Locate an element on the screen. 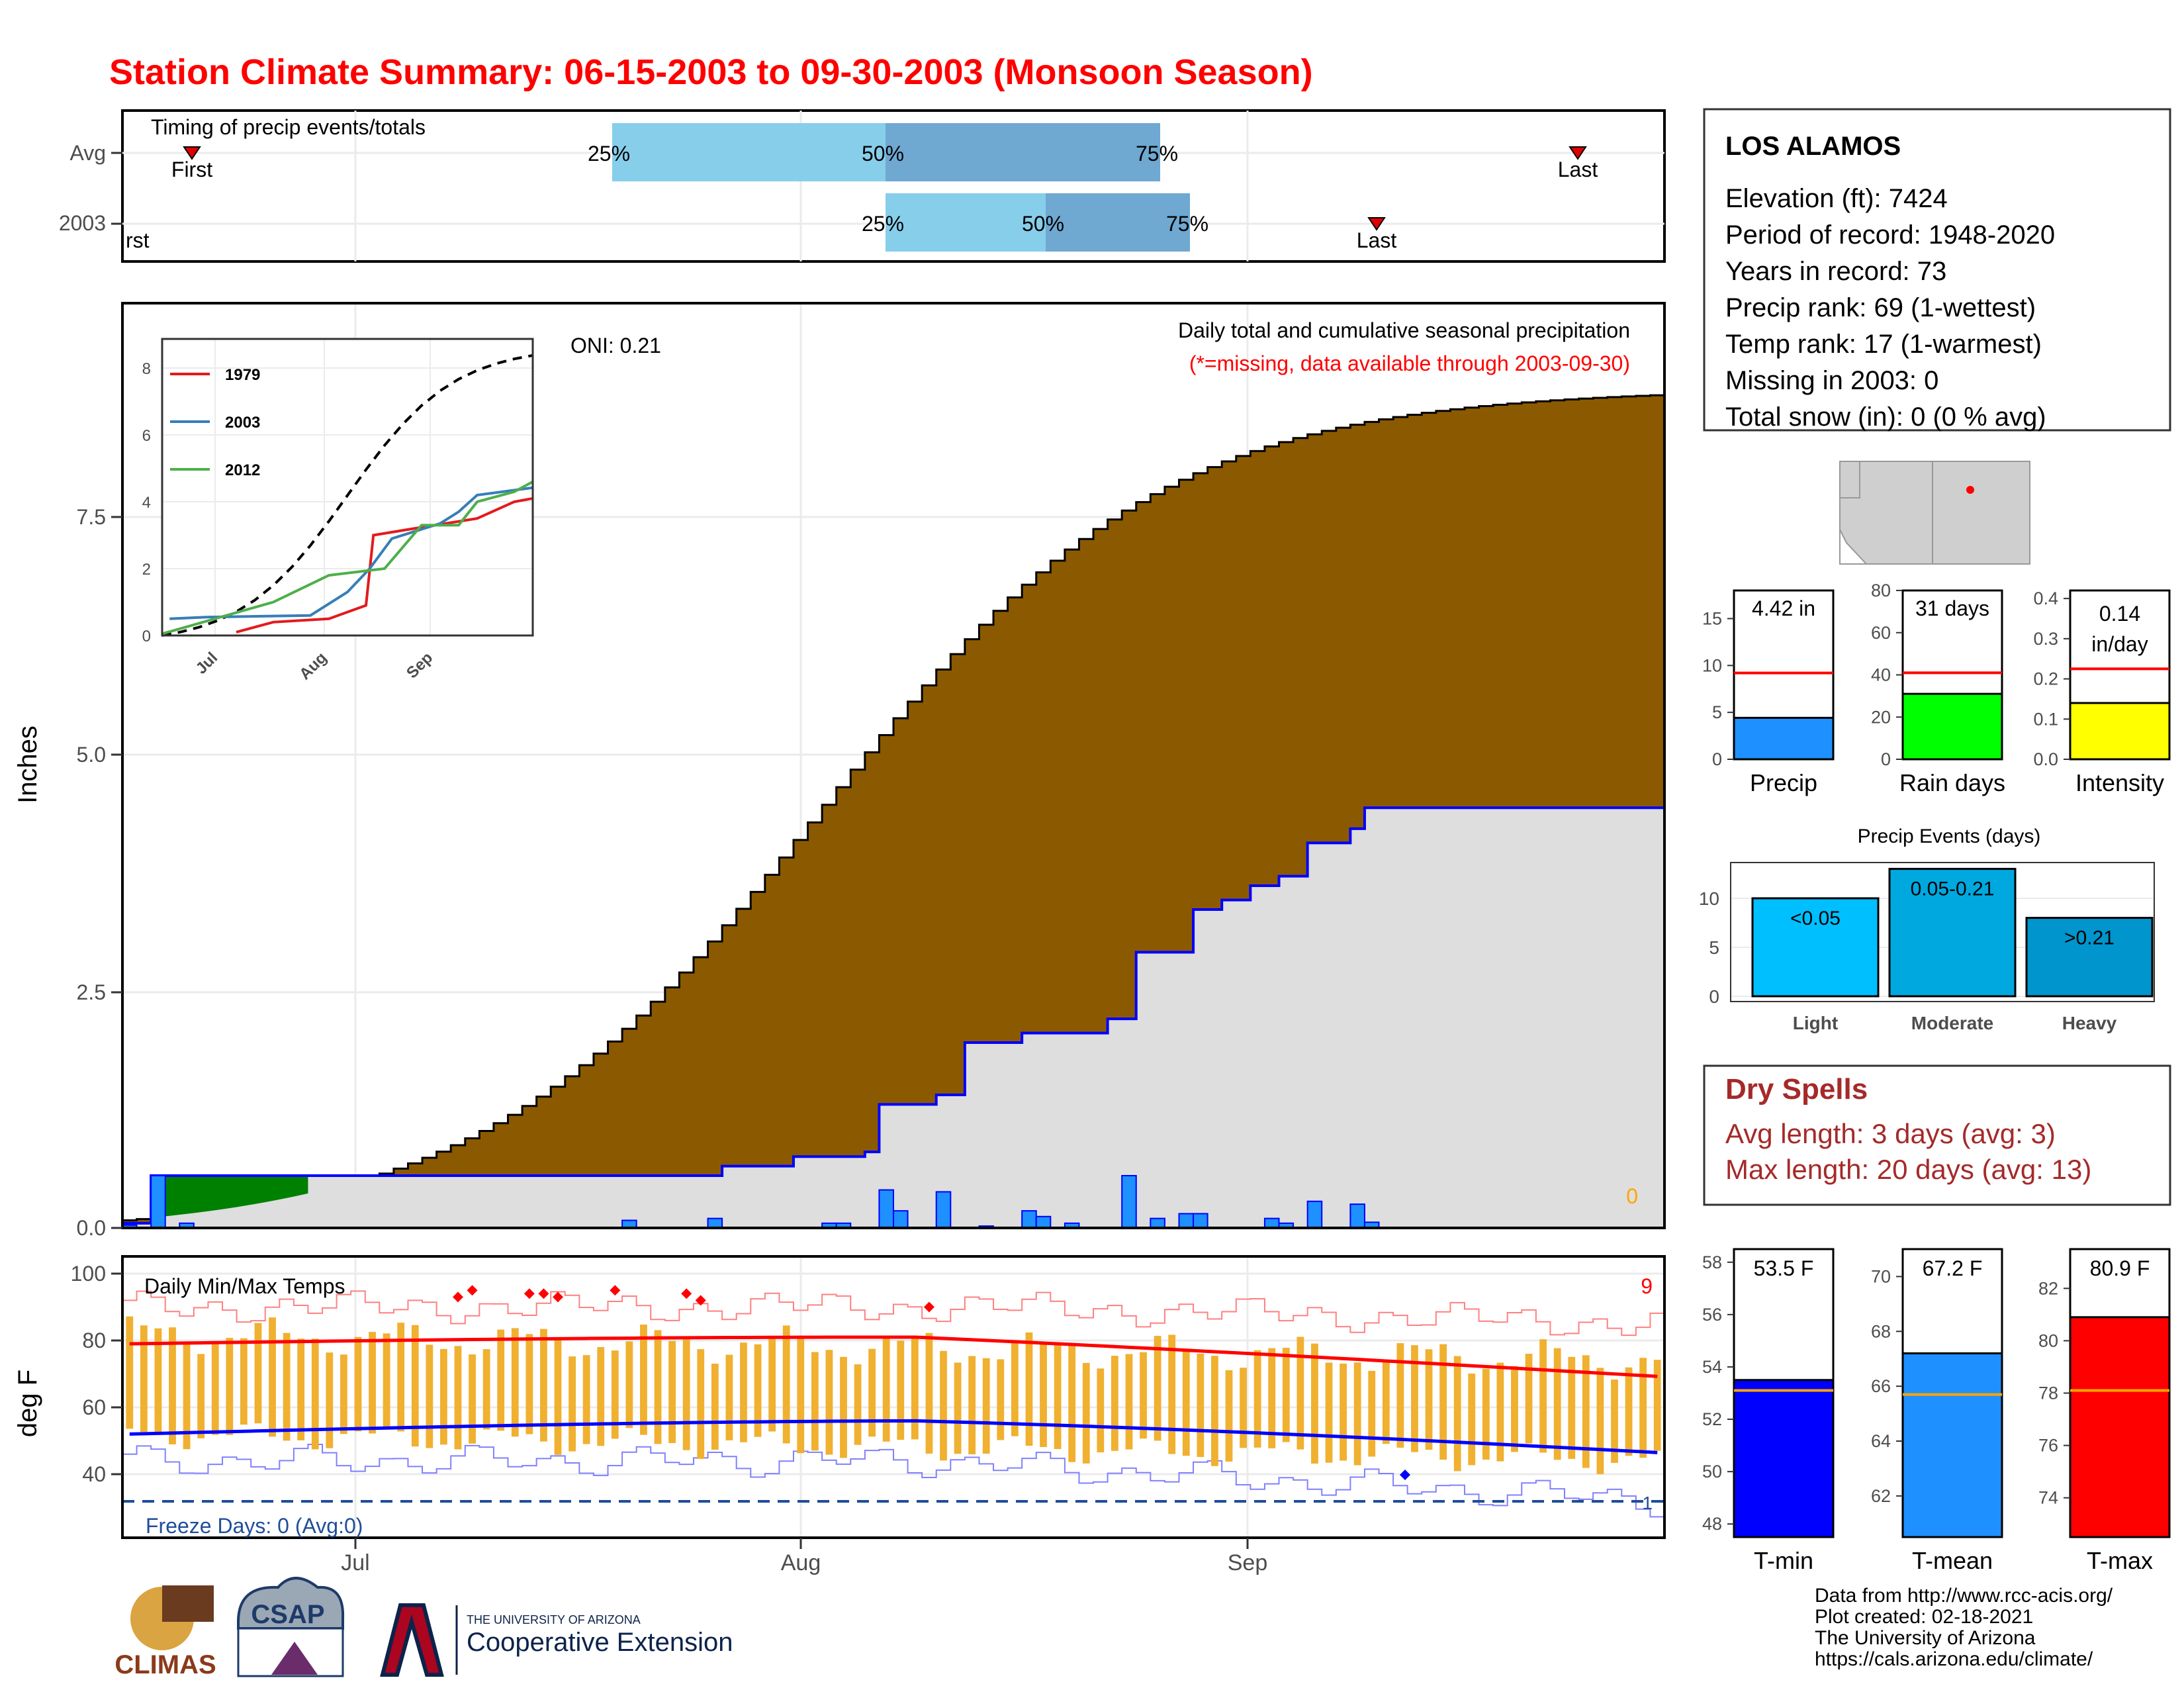 This screenshot has height=1688, width=2184. gauge-tick: 40 is located at coordinates (1881, 675).